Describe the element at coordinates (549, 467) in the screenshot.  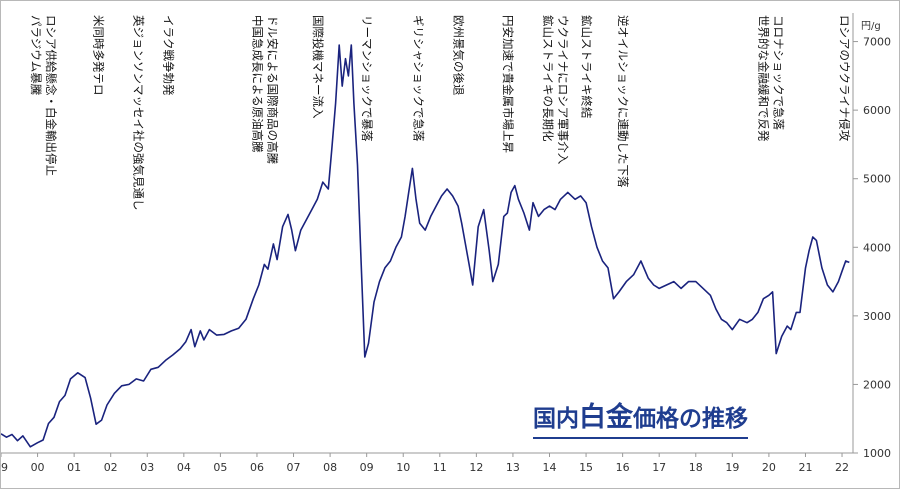
I see `x-tick-label: 14` at that location.